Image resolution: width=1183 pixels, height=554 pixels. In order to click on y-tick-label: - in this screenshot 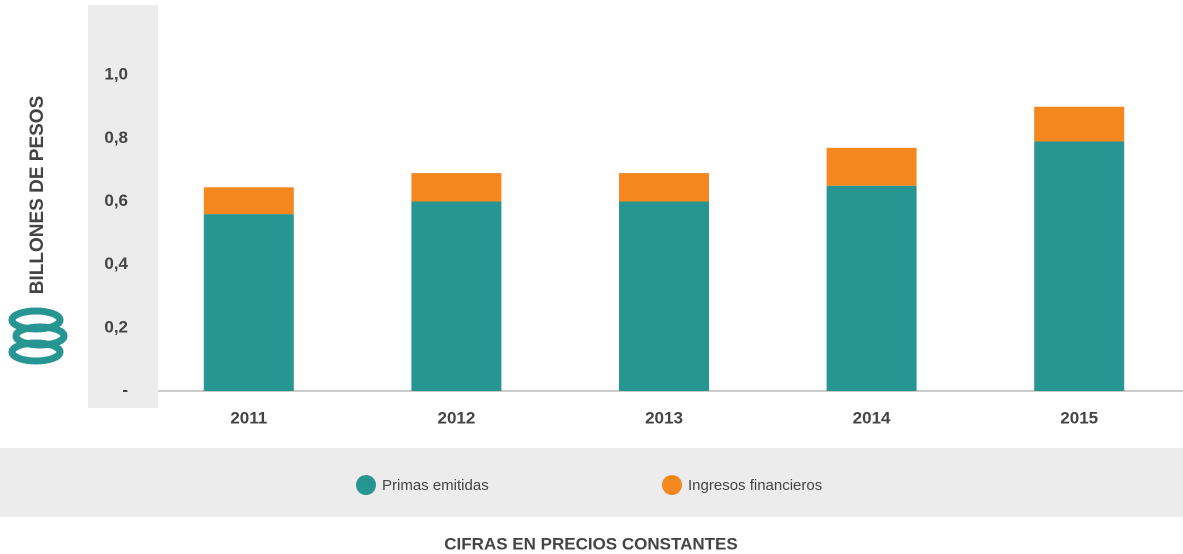, I will do `click(125, 389)`.